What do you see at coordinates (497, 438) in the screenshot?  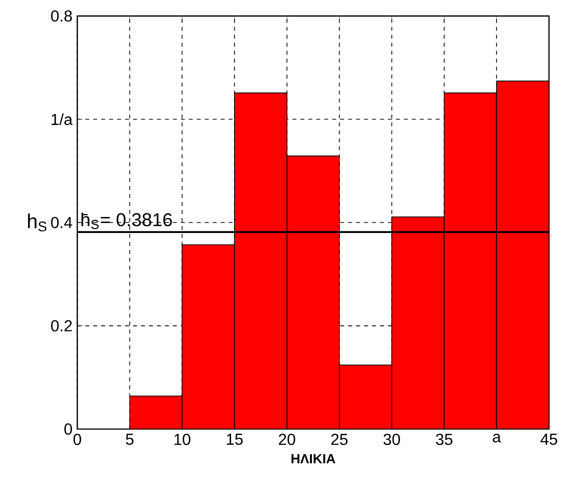 I see `x-tick-label: a` at bounding box center [497, 438].